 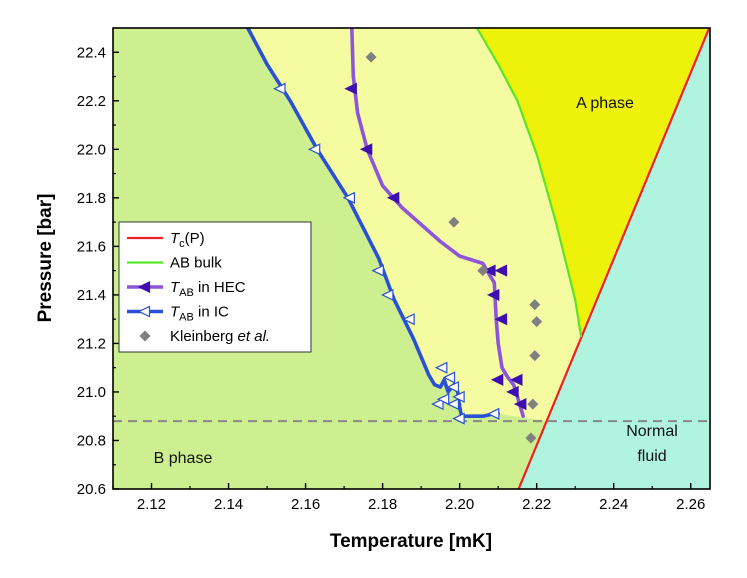 What do you see at coordinates (91, 149) in the screenshot?
I see `y-tick-label: 22.0` at bounding box center [91, 149].